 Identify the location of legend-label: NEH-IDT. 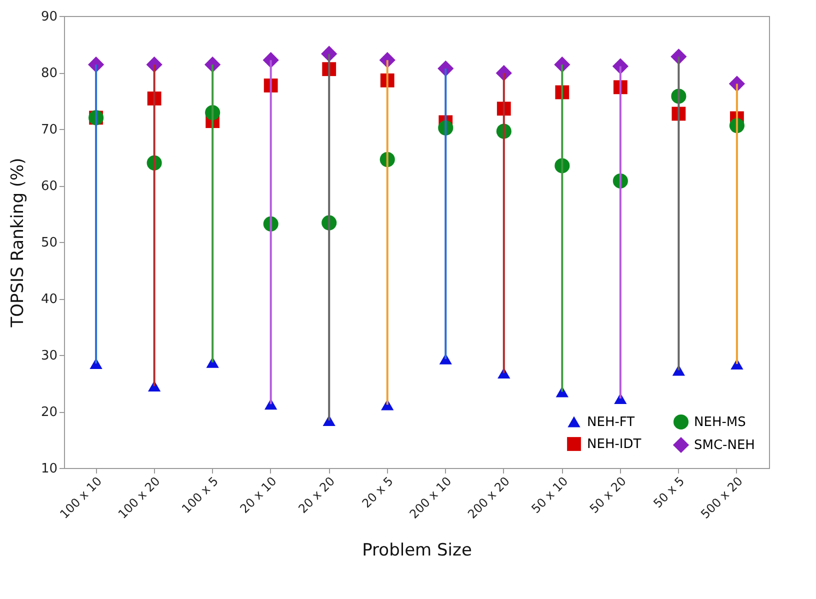
(614, 444).